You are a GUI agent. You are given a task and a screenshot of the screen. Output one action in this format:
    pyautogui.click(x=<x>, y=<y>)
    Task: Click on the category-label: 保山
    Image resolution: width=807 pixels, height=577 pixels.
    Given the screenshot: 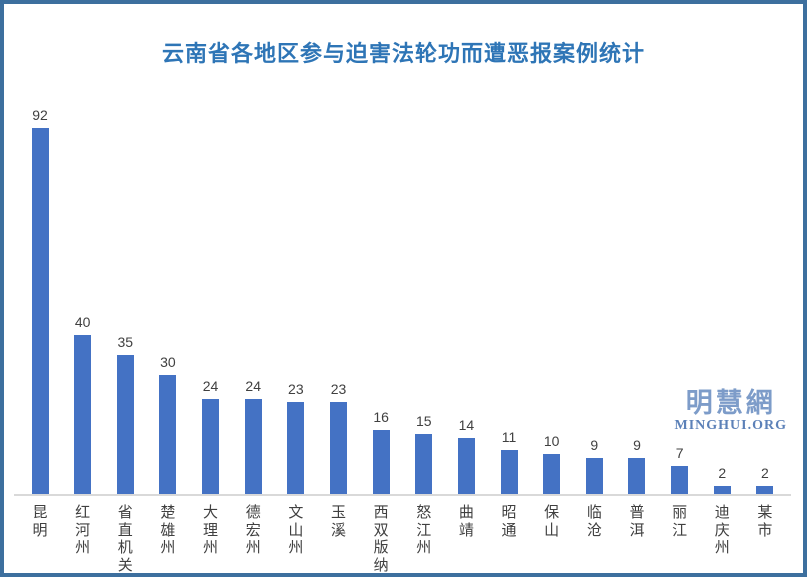 What is the action you would take?
    pyautogui.click(x=552, y=538)
    